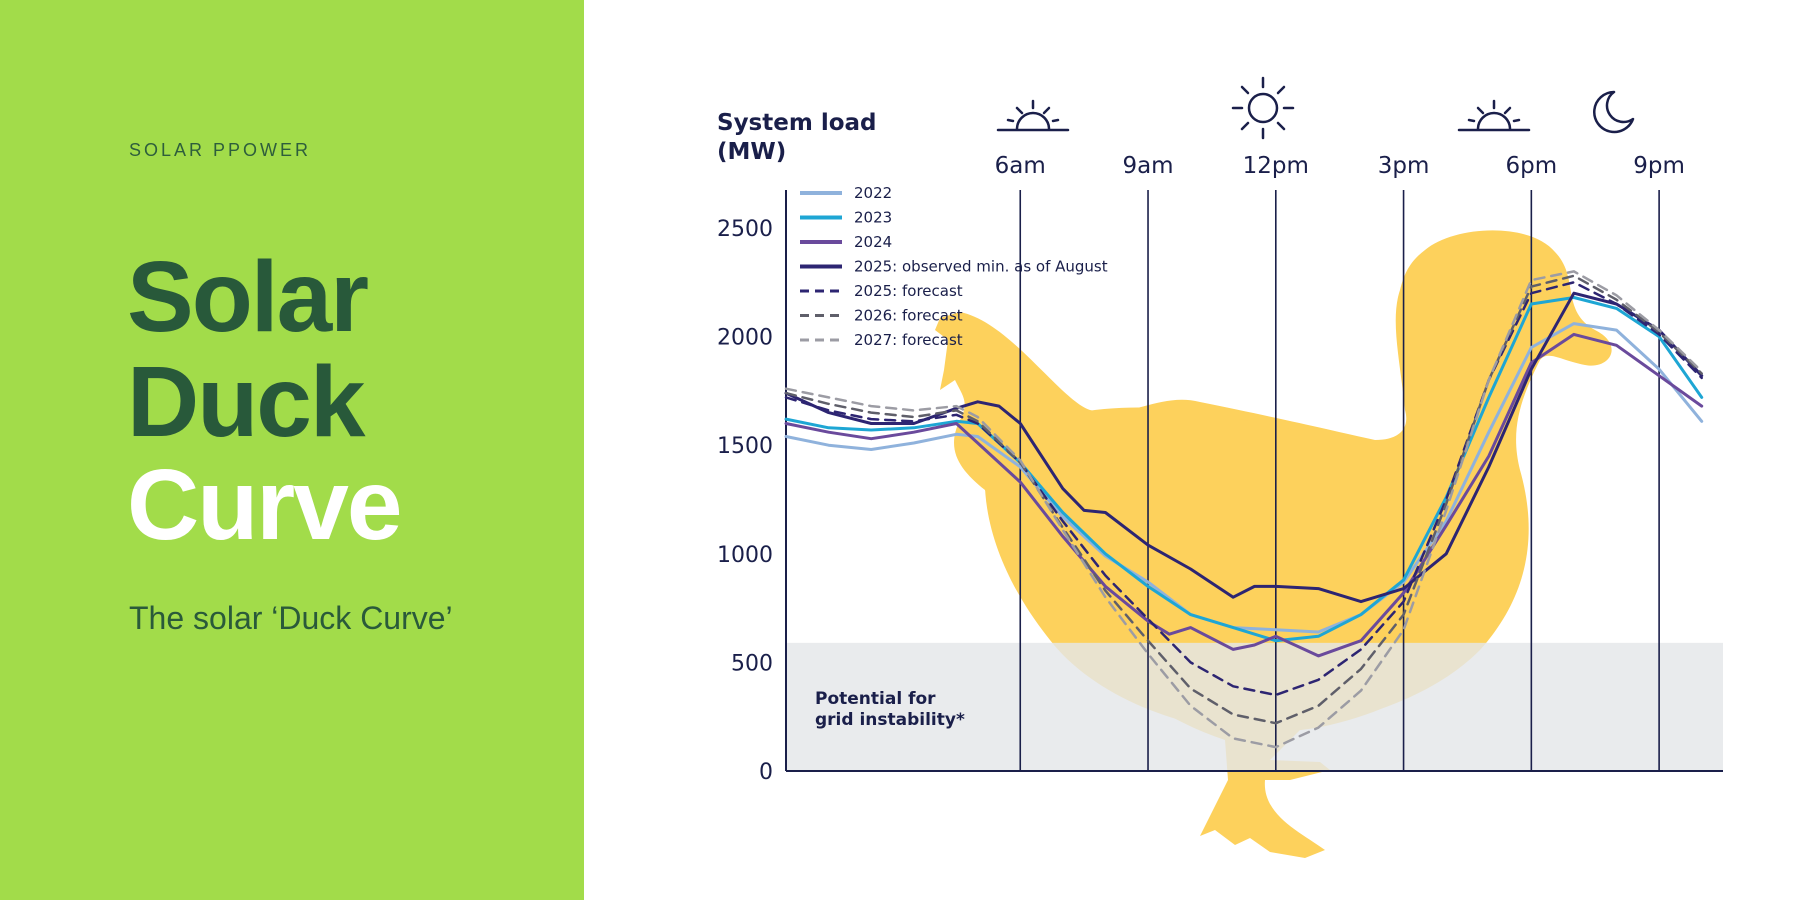 Image resolution: width=1820 pixels, height=900 pixels. Describe the element at coordinates (246, 402) in the screenshot. I see `title-word-duck: Duck` at that location.